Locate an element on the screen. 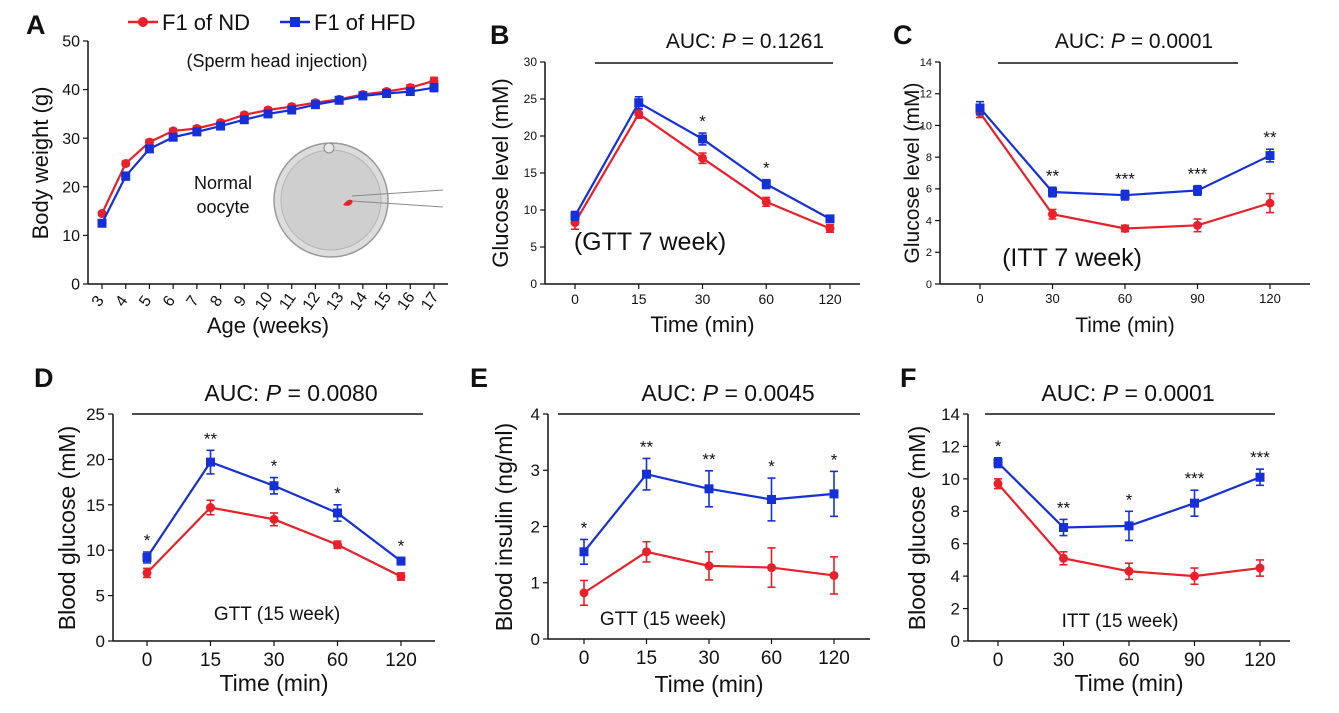 Image resolution: width=1339 pixels, height=713 pixels. panel-f-auc-value: = 0.0001 is located at coordinates (1166, 393).